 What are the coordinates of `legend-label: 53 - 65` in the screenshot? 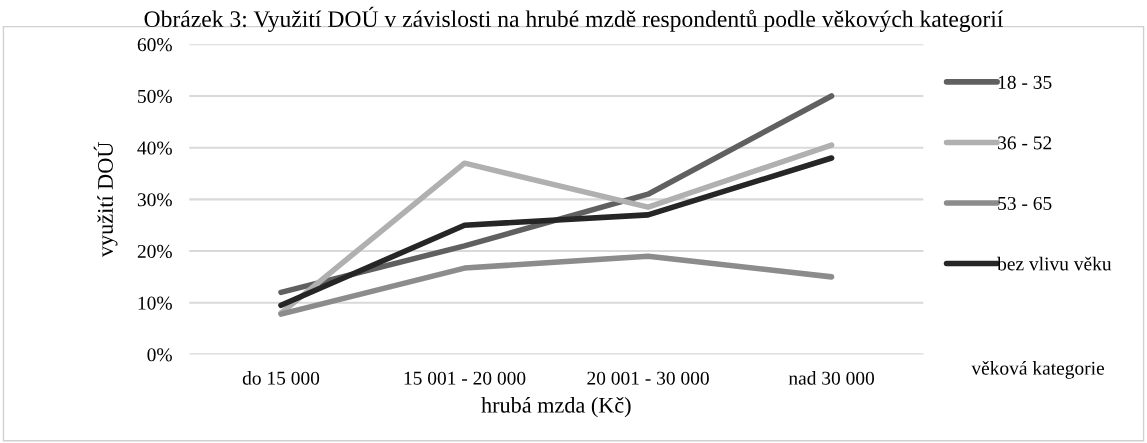 It's located at (1025, 203).